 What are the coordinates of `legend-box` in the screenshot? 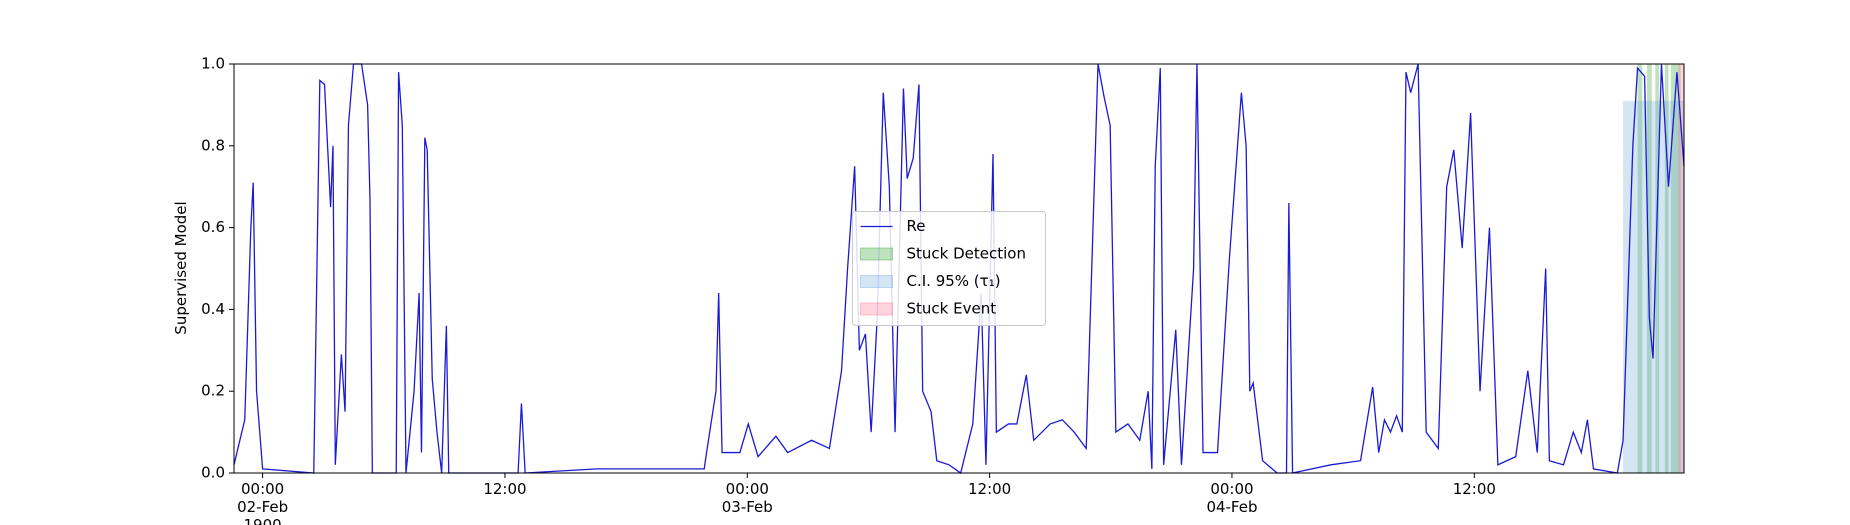 It's located at (949, 268).